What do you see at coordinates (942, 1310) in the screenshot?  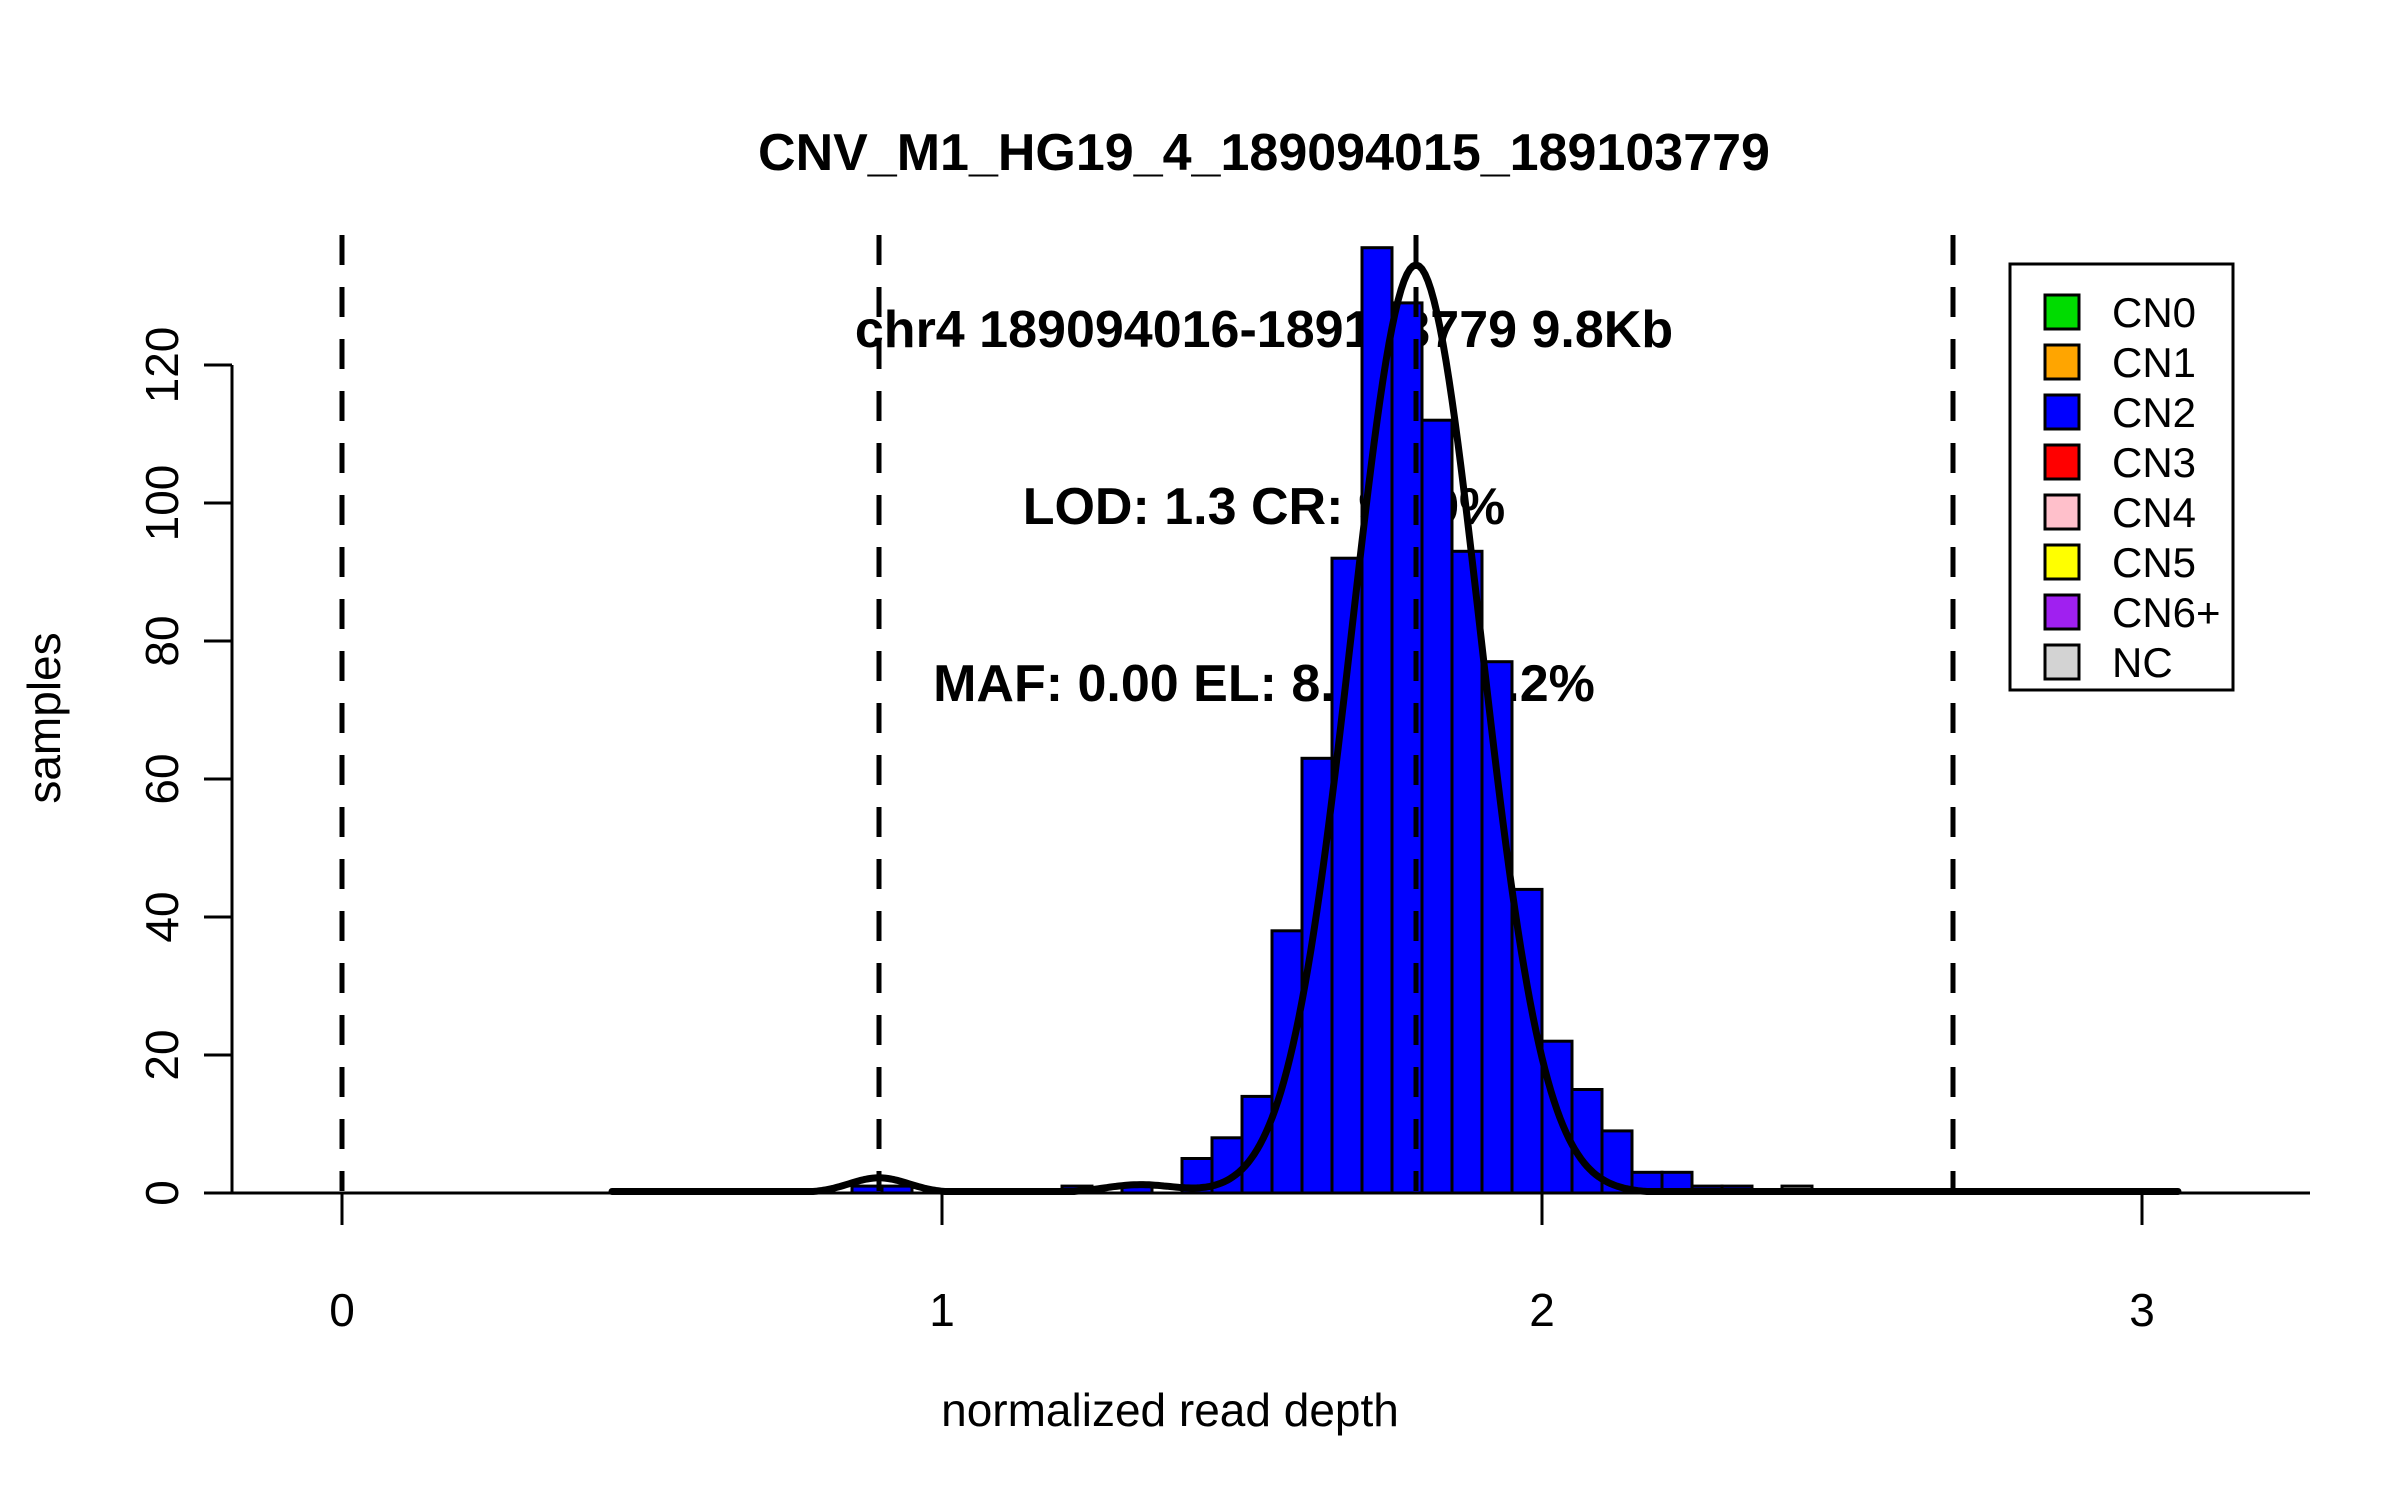 I see `x-axis-tick-label: 1` at bounding box center [942, 1310].